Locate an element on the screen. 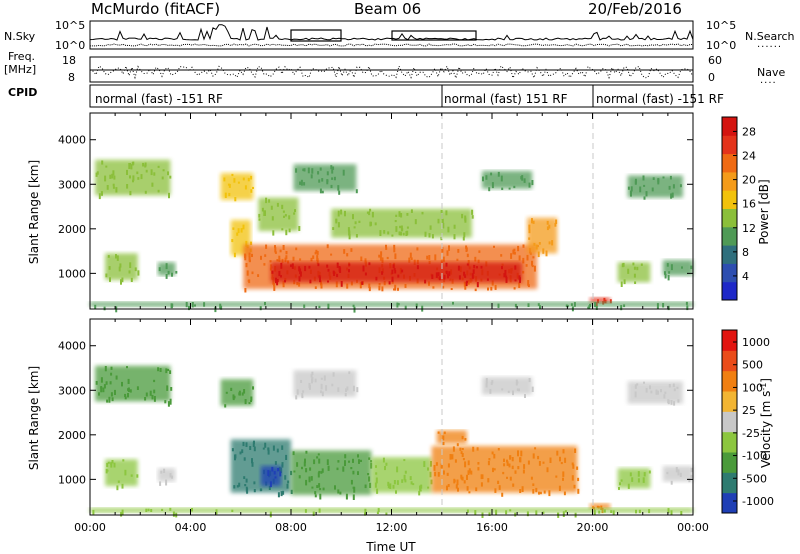  noise-panel: 10^5 10^0 10^5 10^0 is located at coordinates (395, 35).